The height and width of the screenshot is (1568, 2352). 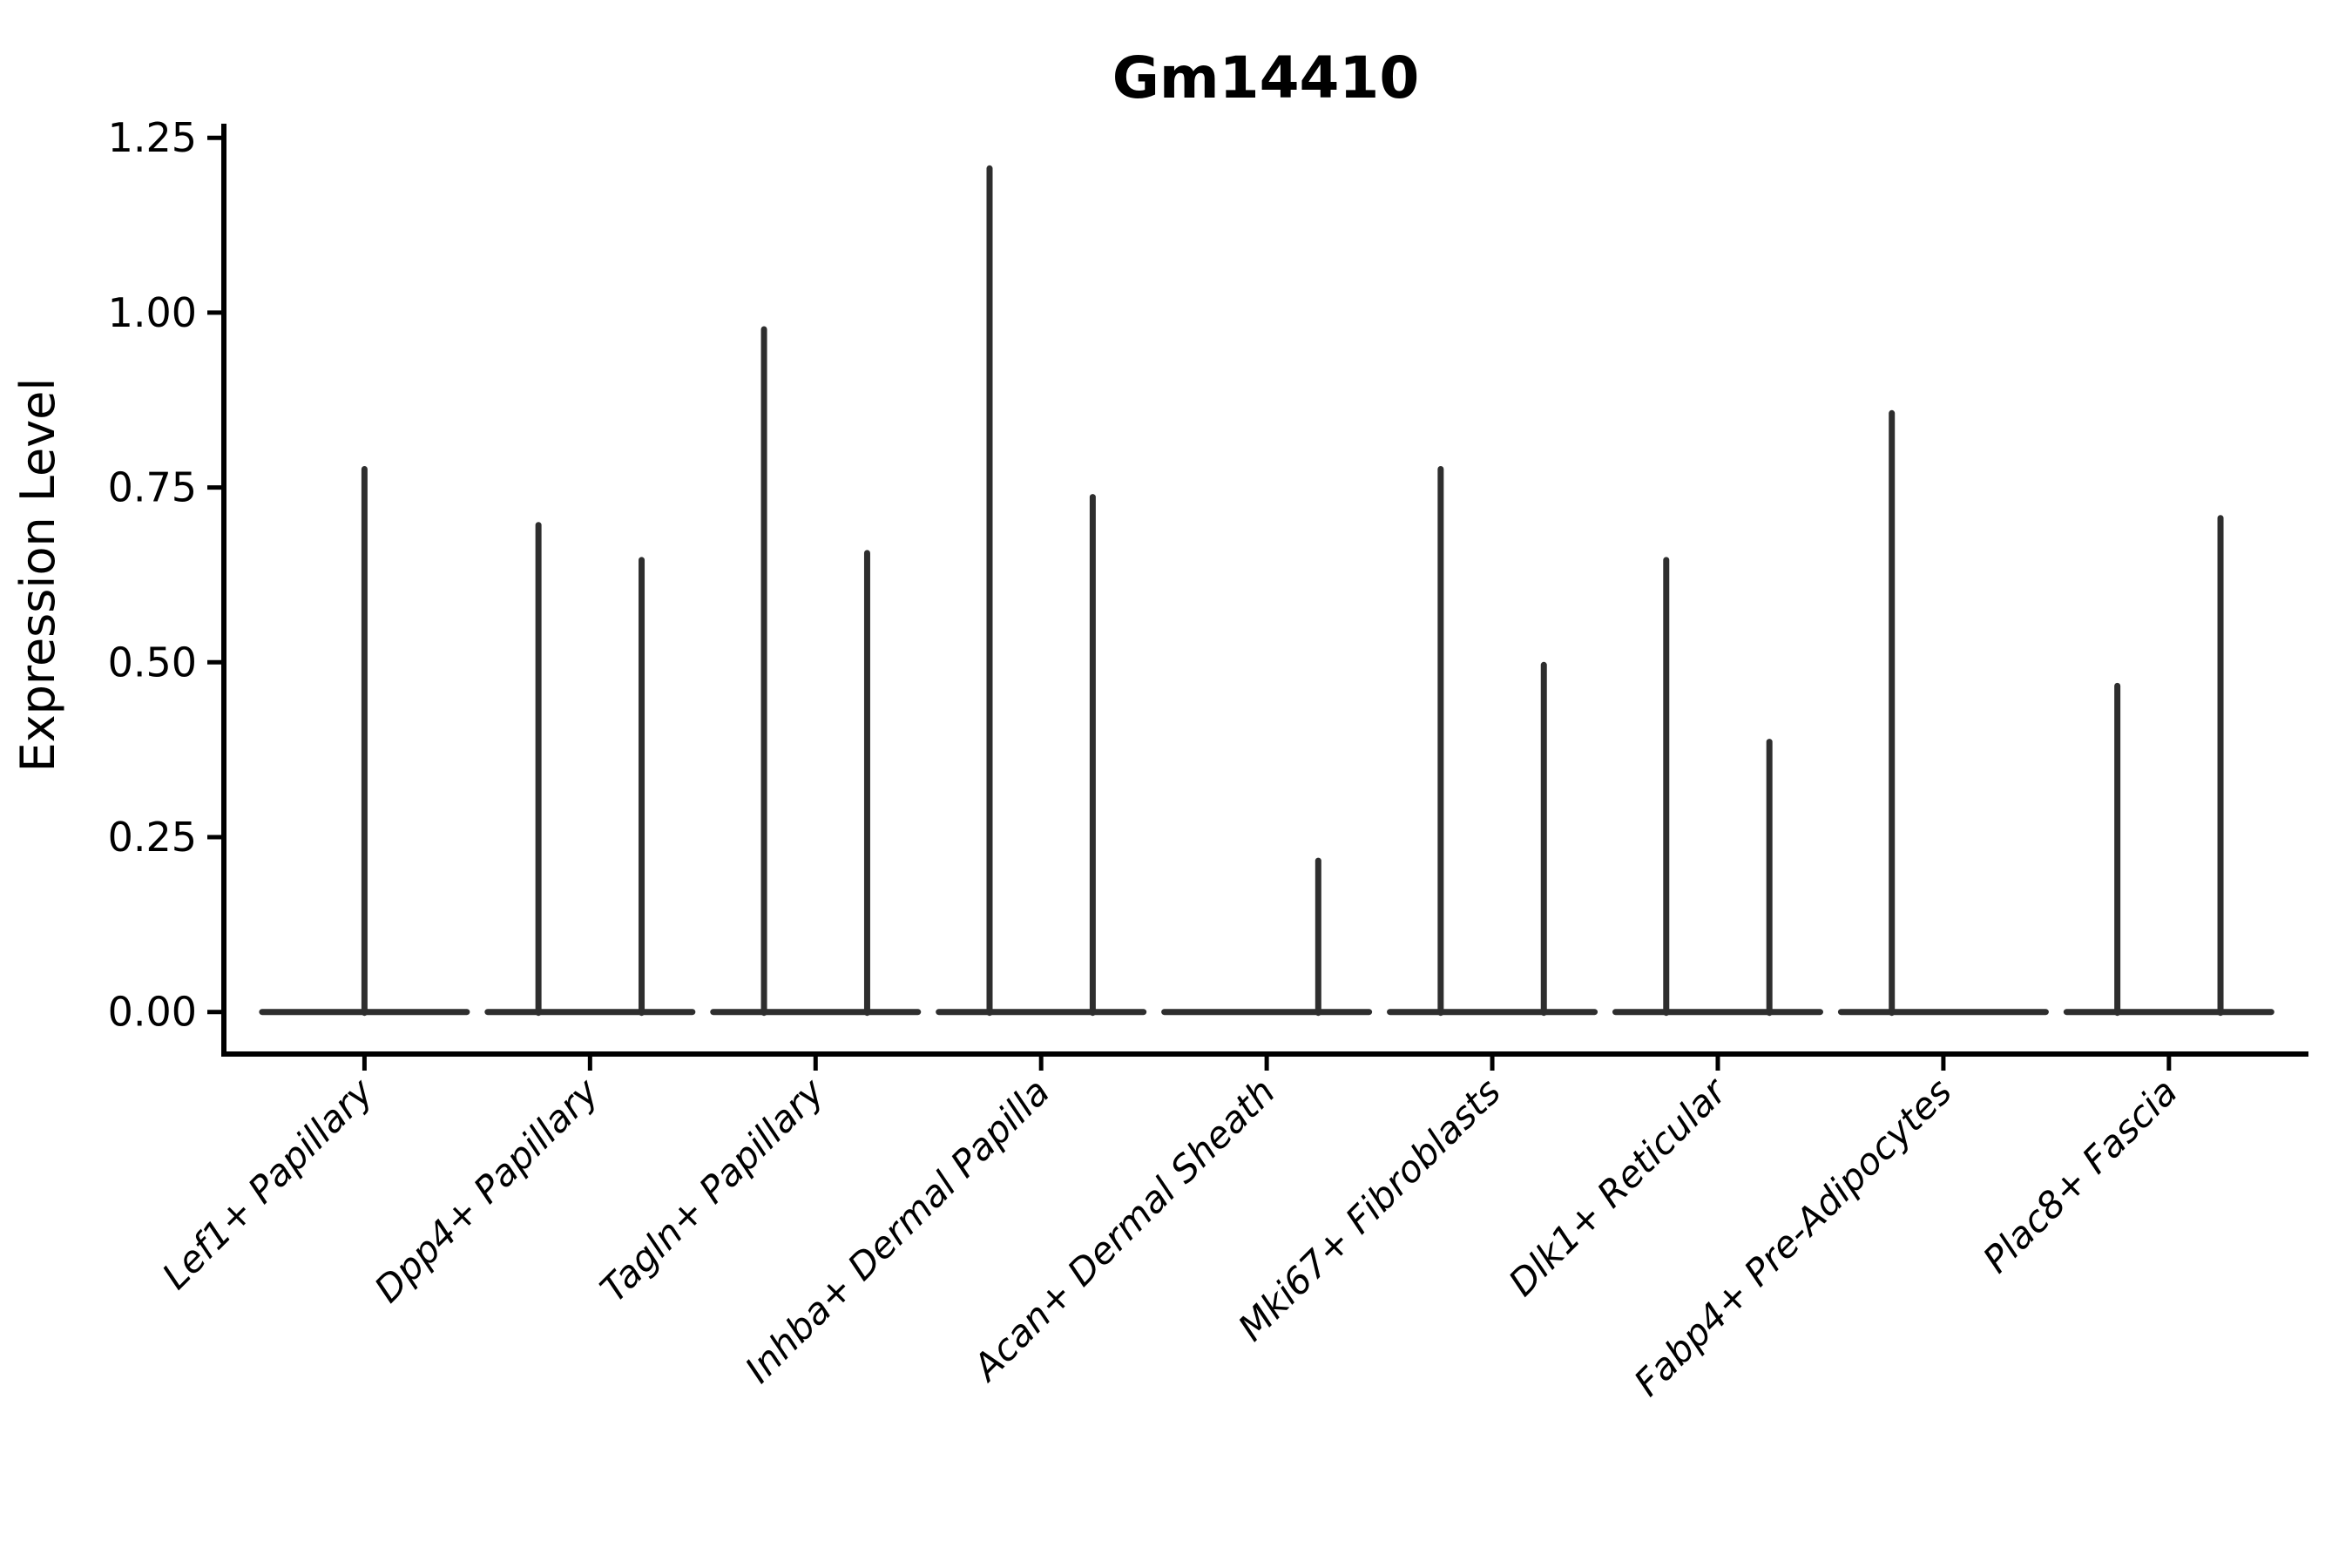 What do you see at coordinates (152, 312) in the screenshot?
I see `y-tick-label: 1.00` at bounding box center [152, 312].